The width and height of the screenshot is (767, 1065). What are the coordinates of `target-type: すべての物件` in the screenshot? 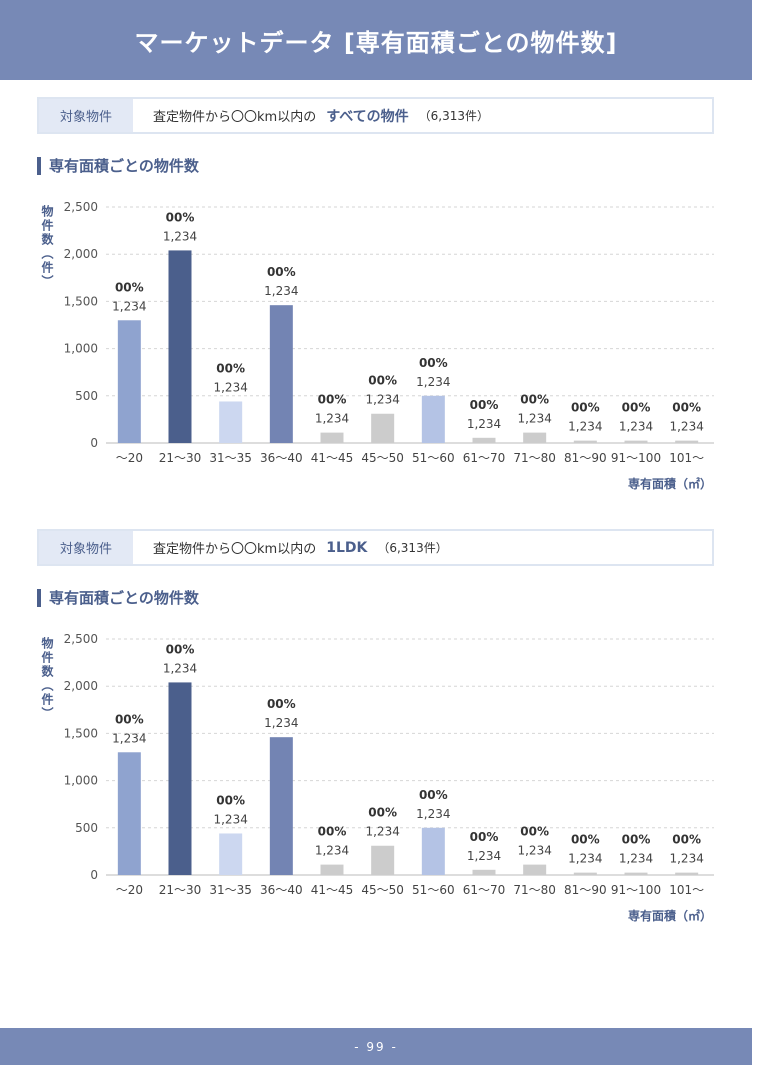 It's located at (367, 116).